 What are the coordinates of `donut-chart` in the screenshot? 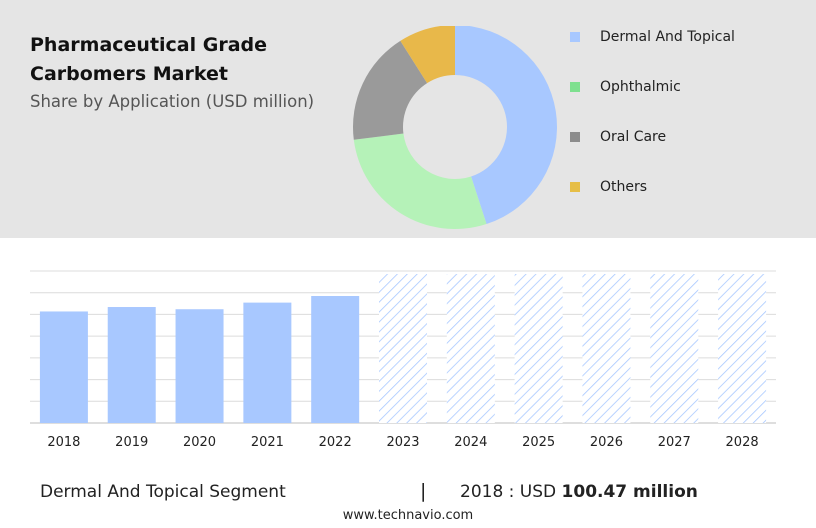 It's located at (455, 127).